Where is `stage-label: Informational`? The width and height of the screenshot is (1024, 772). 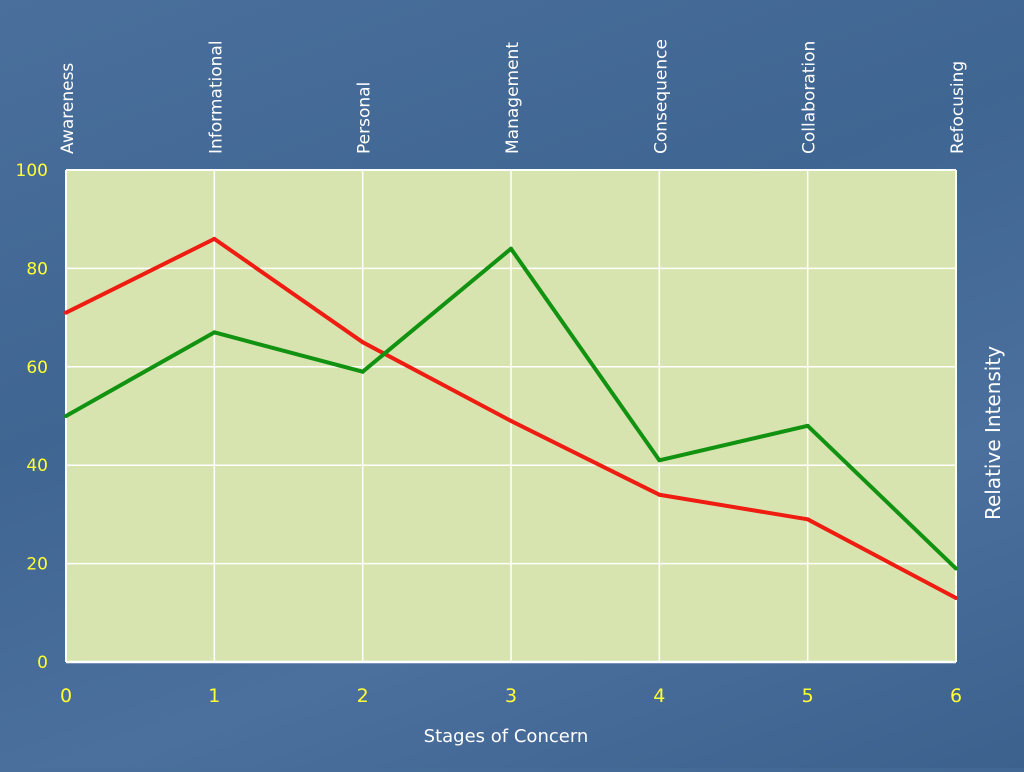
stage-label: Informational is located at coordinates (216, 97).